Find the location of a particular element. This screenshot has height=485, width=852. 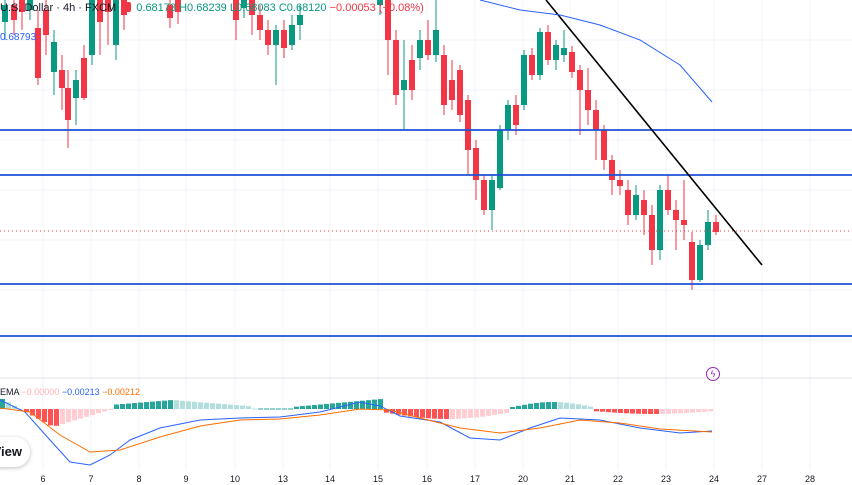

macd-name: EMA is located at coordinates (10, 392).